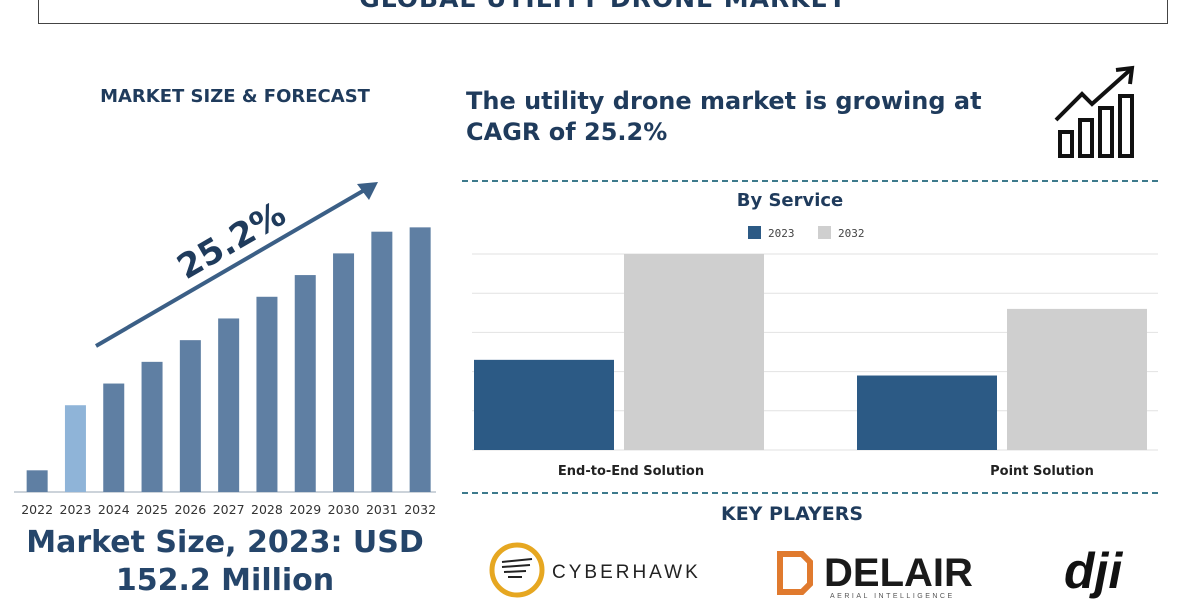  I want to click on bar-2023, so click(75, 448).